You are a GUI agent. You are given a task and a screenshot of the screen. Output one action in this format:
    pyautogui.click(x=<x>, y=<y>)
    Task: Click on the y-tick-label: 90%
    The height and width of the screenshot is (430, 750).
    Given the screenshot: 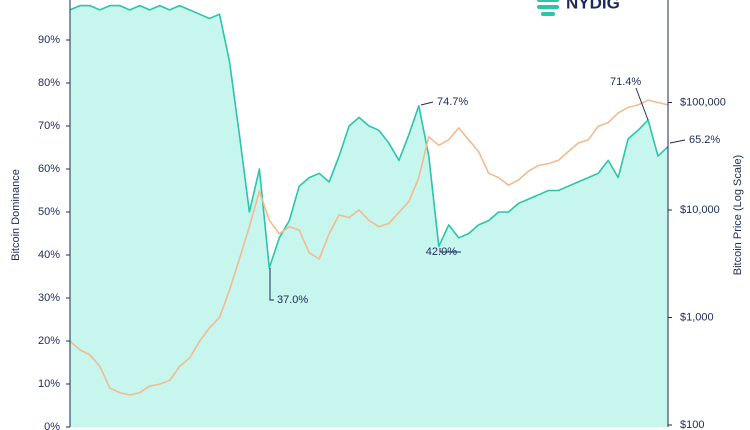 What is the action you would take?
    pyautogui.click(x=49, y=40)
    